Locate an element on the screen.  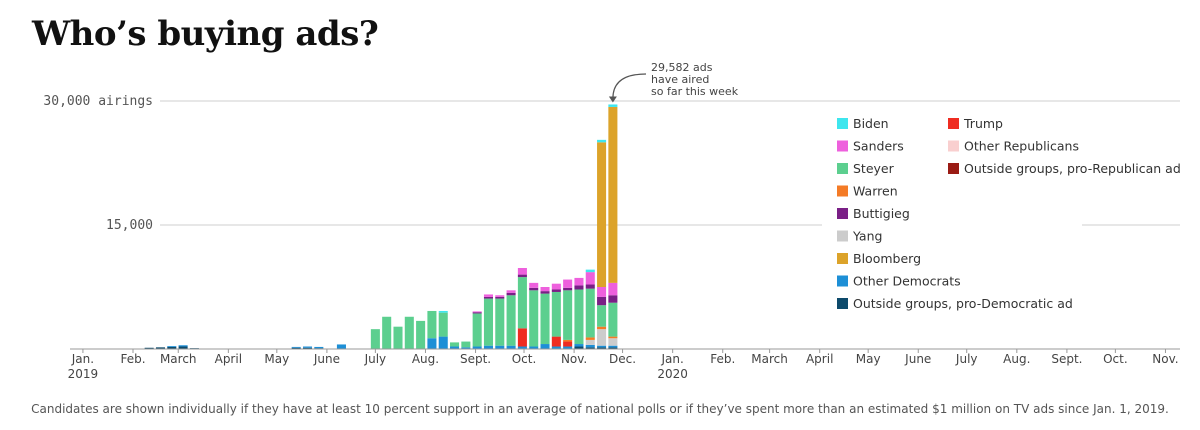
bar-segment-bloomberg is located at coordinates (602, 214).